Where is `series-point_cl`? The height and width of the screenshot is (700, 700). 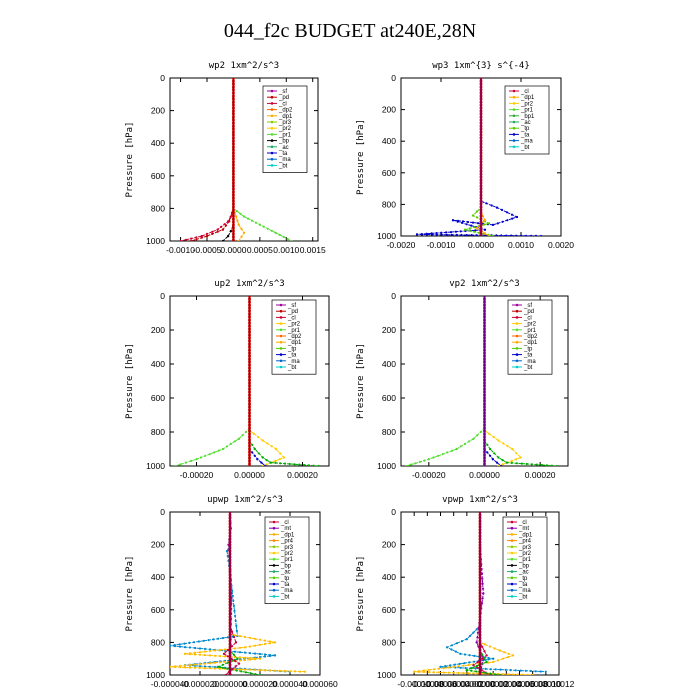
series-point_cl is located at coordinates (212, 231).